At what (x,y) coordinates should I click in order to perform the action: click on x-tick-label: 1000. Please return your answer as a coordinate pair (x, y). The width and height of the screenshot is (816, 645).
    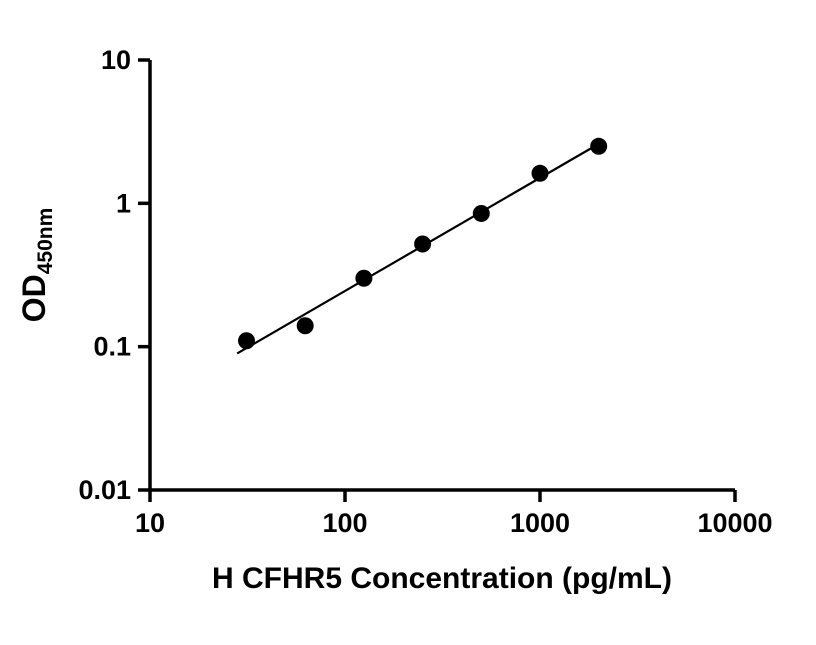
    Looking at the image, I should click on (540, 523).